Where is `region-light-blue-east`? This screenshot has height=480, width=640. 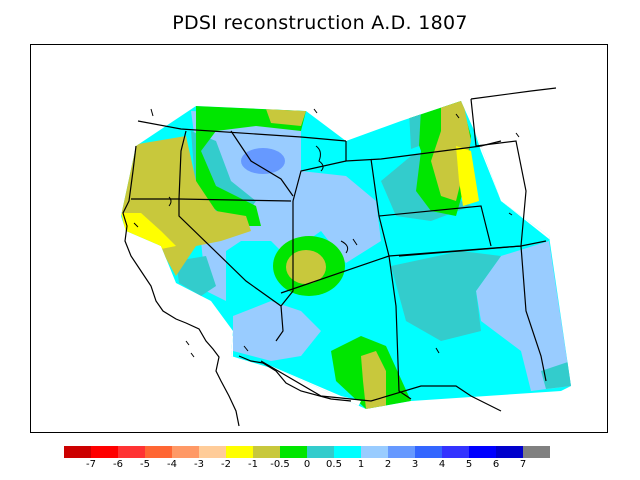
region-light-blue-east is located at coordinates (523, 316).